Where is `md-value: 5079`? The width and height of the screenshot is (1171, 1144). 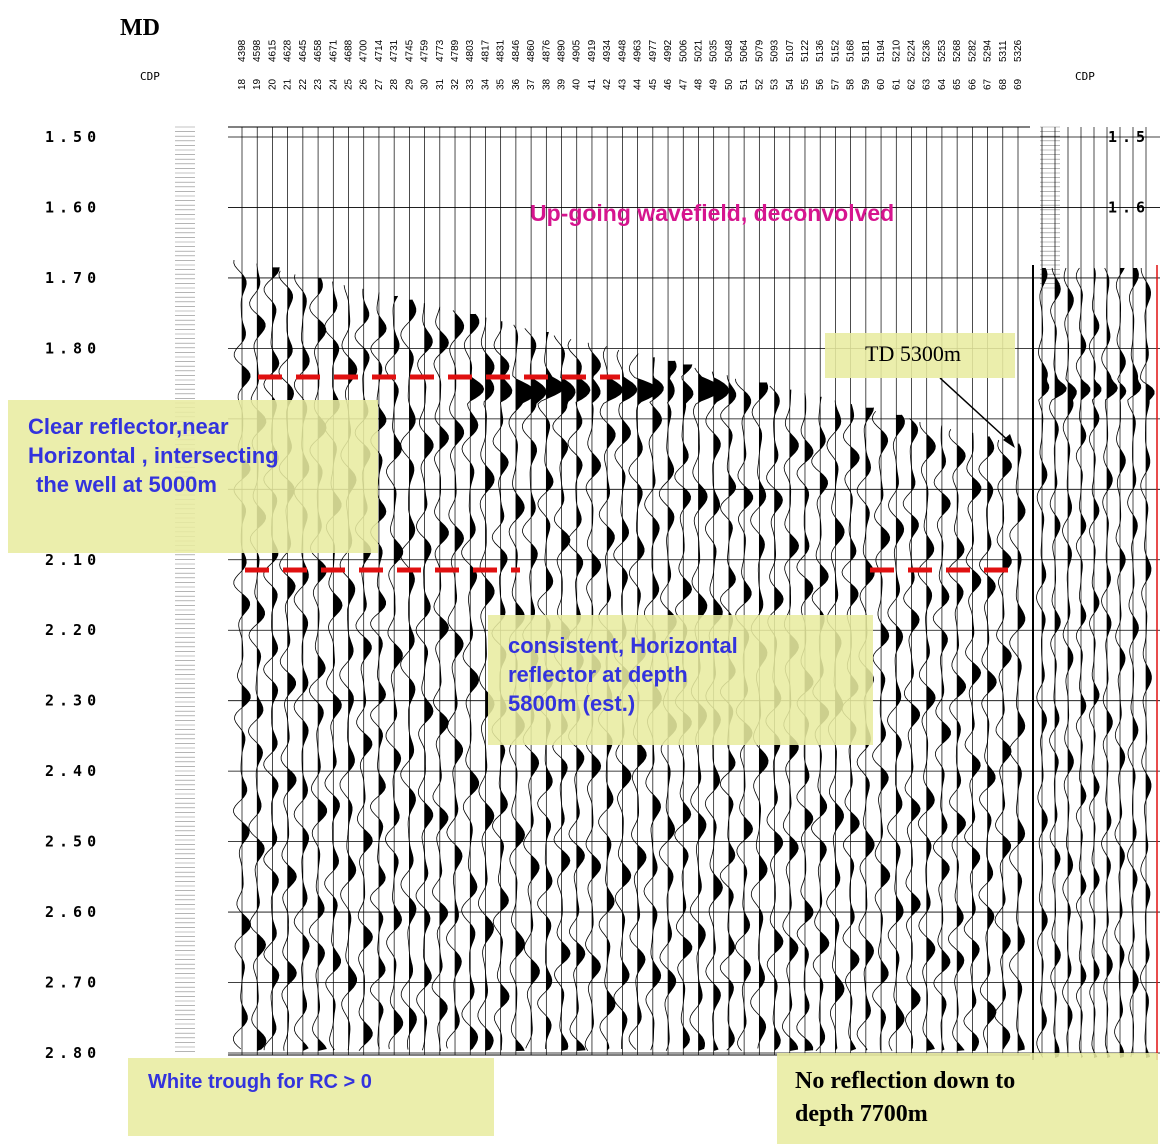
md-value: 5079 is located at coordinates (759, 50).